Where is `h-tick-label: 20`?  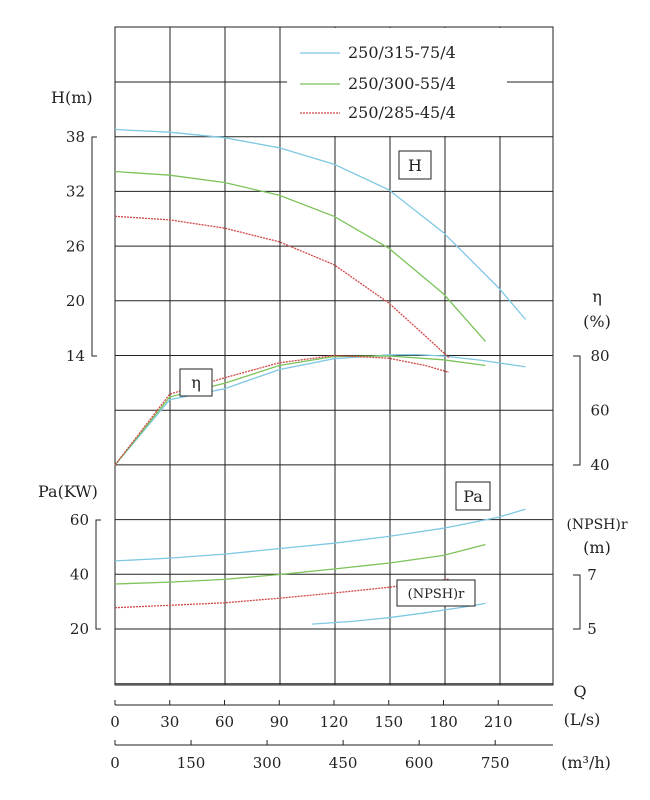
h-tick-label: 20 is located at coordinates (75, 301).